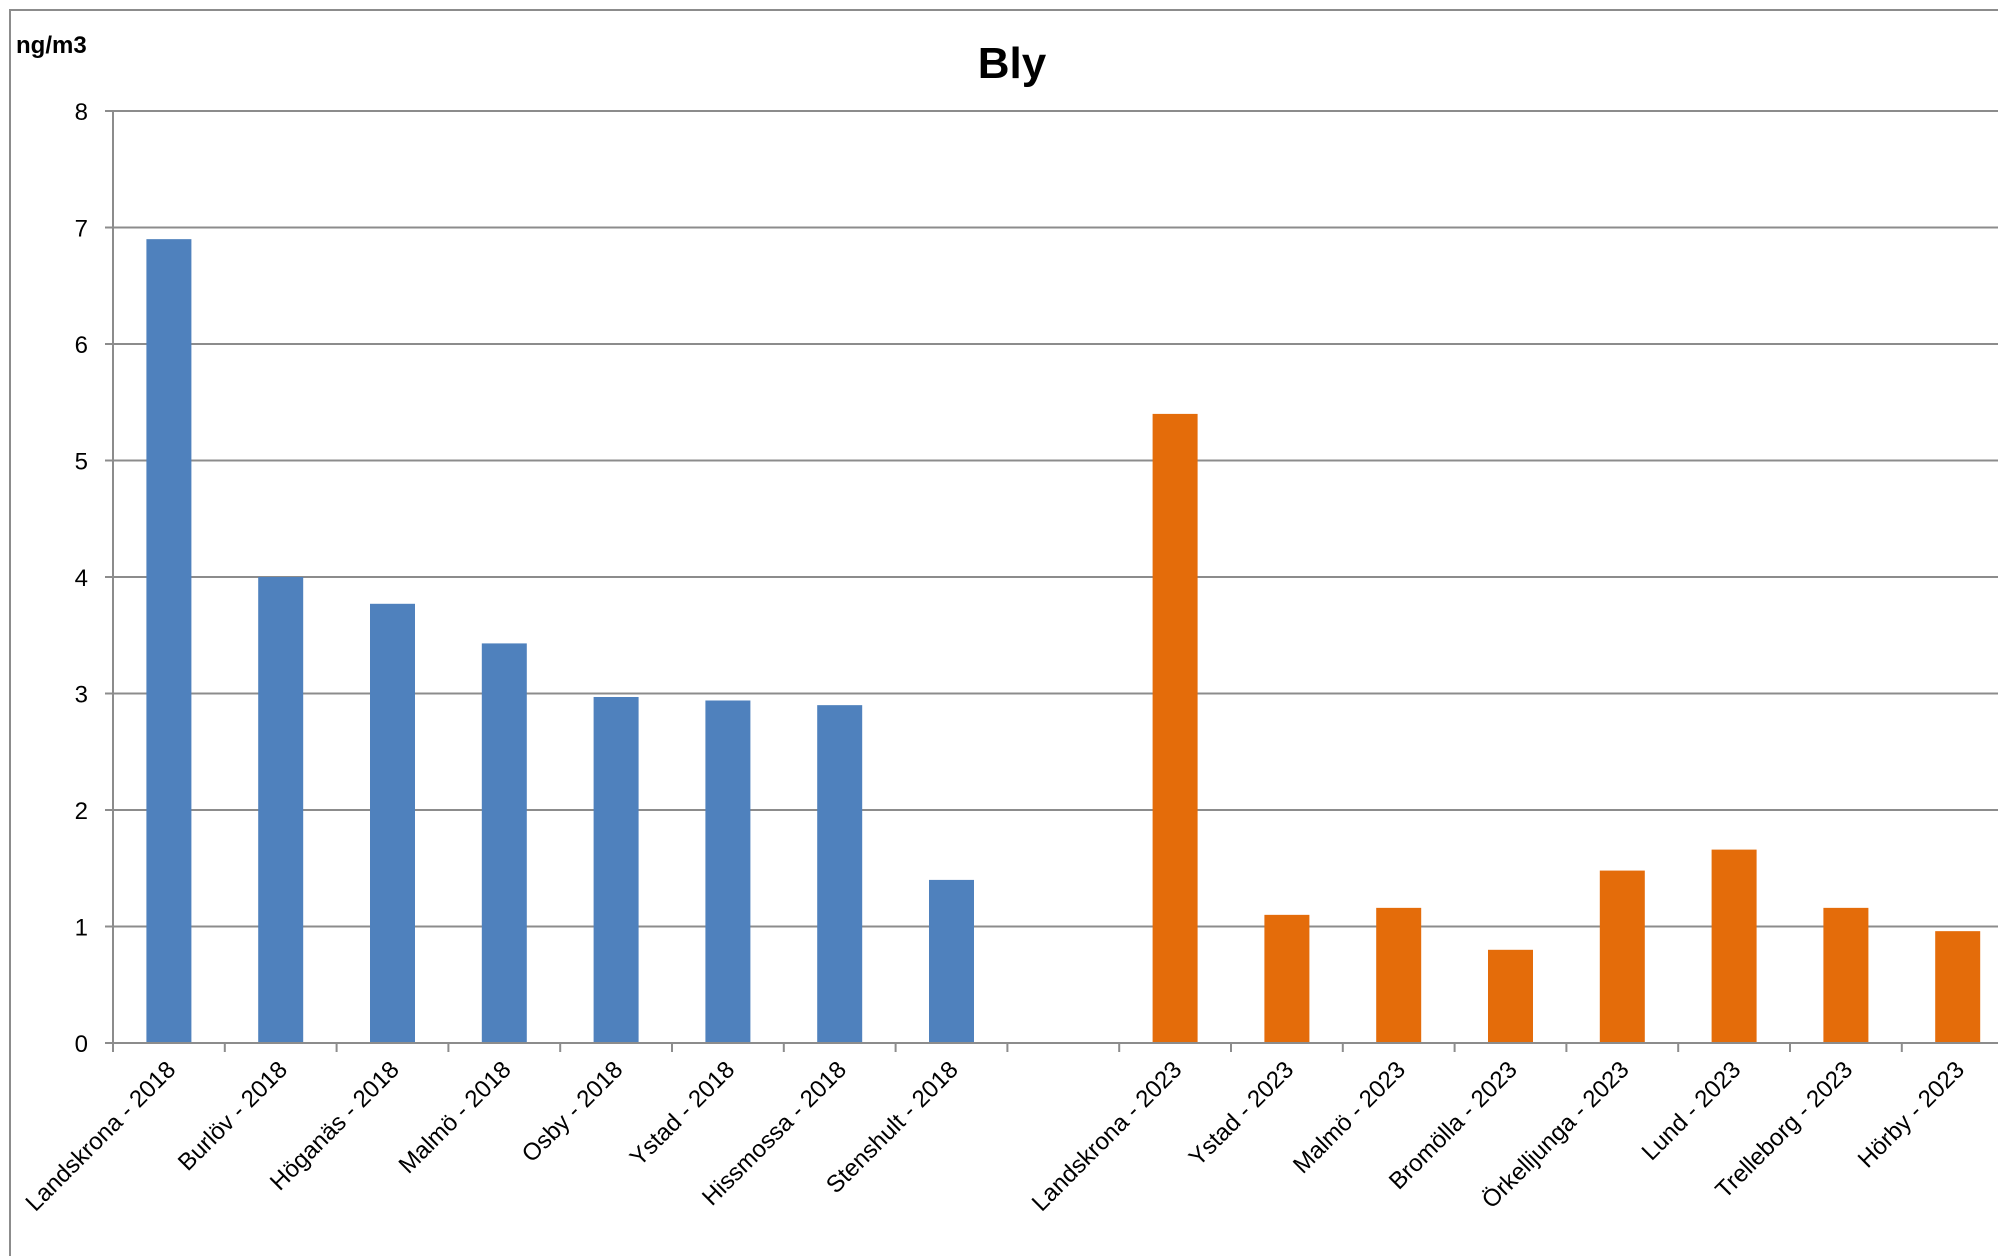 Image resolution: width=1998 pixels, height=1256 pixels. I want to click on x-category-label: Ystad - 2023, so click(1241, 1113).